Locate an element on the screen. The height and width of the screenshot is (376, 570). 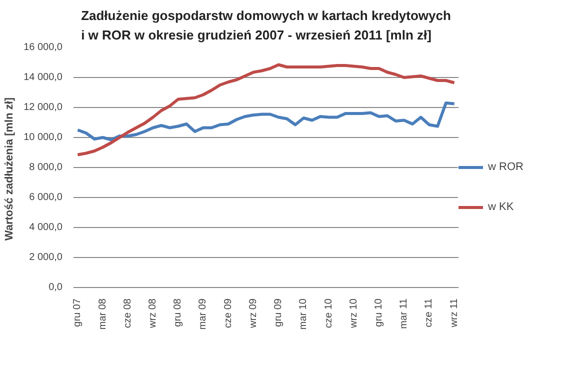
y-tick-label: 6 000,0 is located at coordinates (46, 197).